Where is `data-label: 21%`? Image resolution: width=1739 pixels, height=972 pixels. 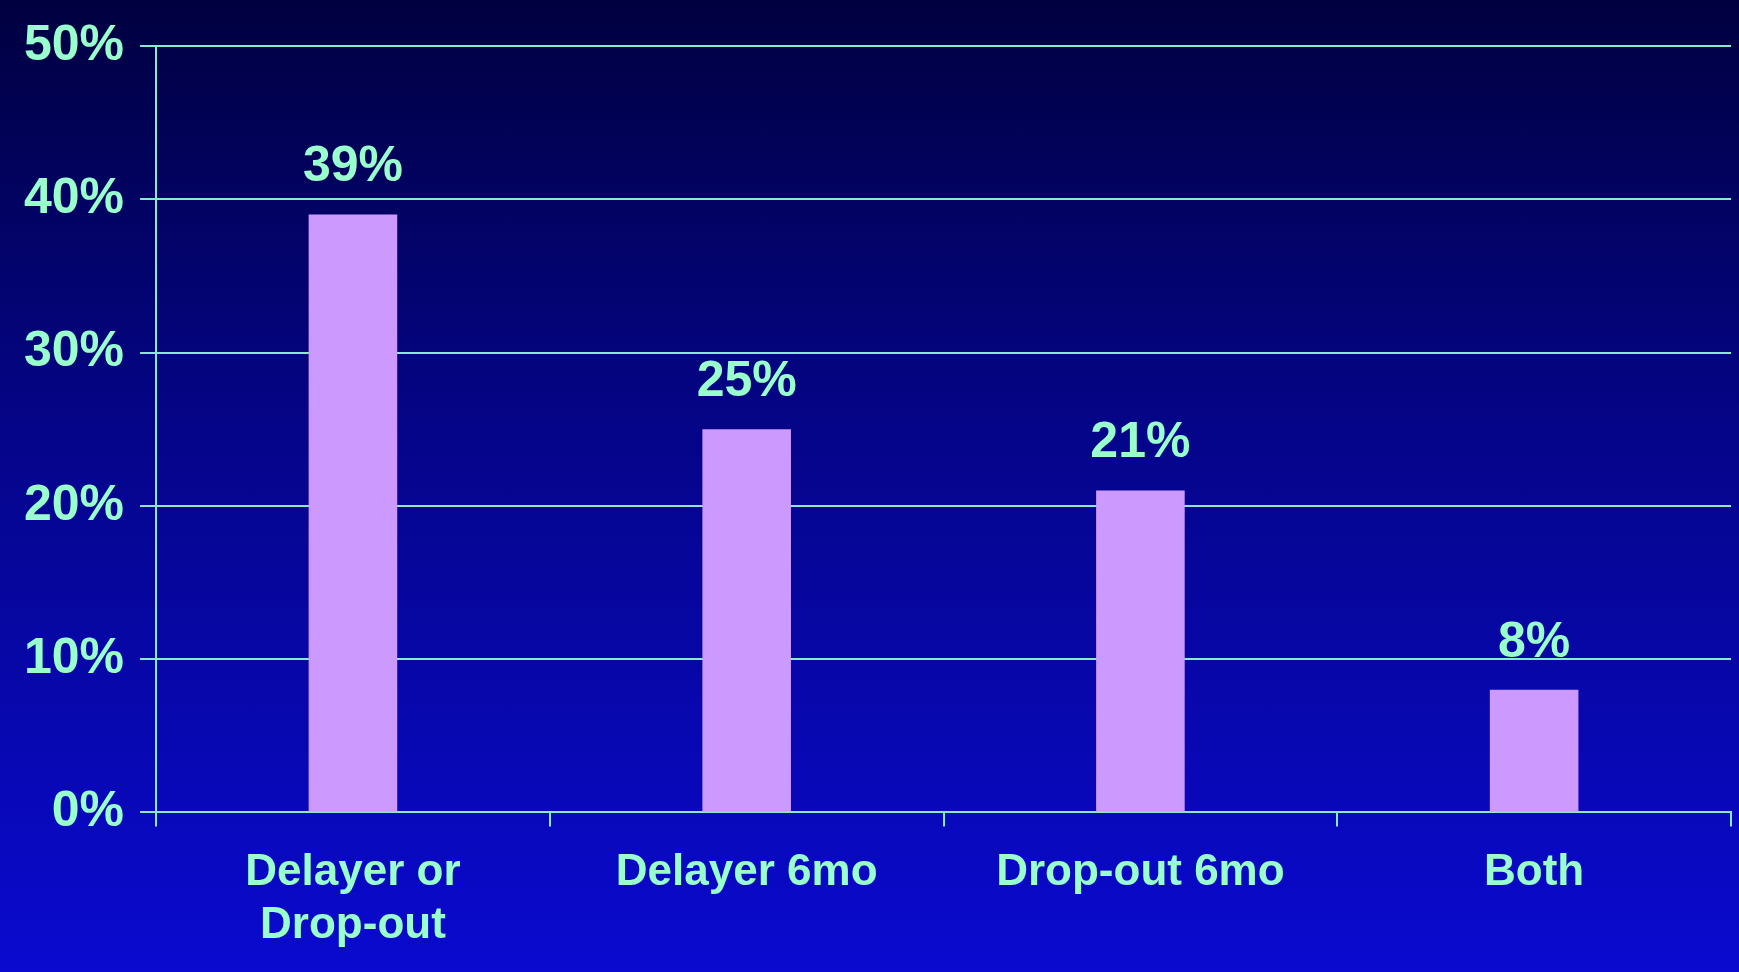 data-label: 21% is located at coordinates (1140, 440).